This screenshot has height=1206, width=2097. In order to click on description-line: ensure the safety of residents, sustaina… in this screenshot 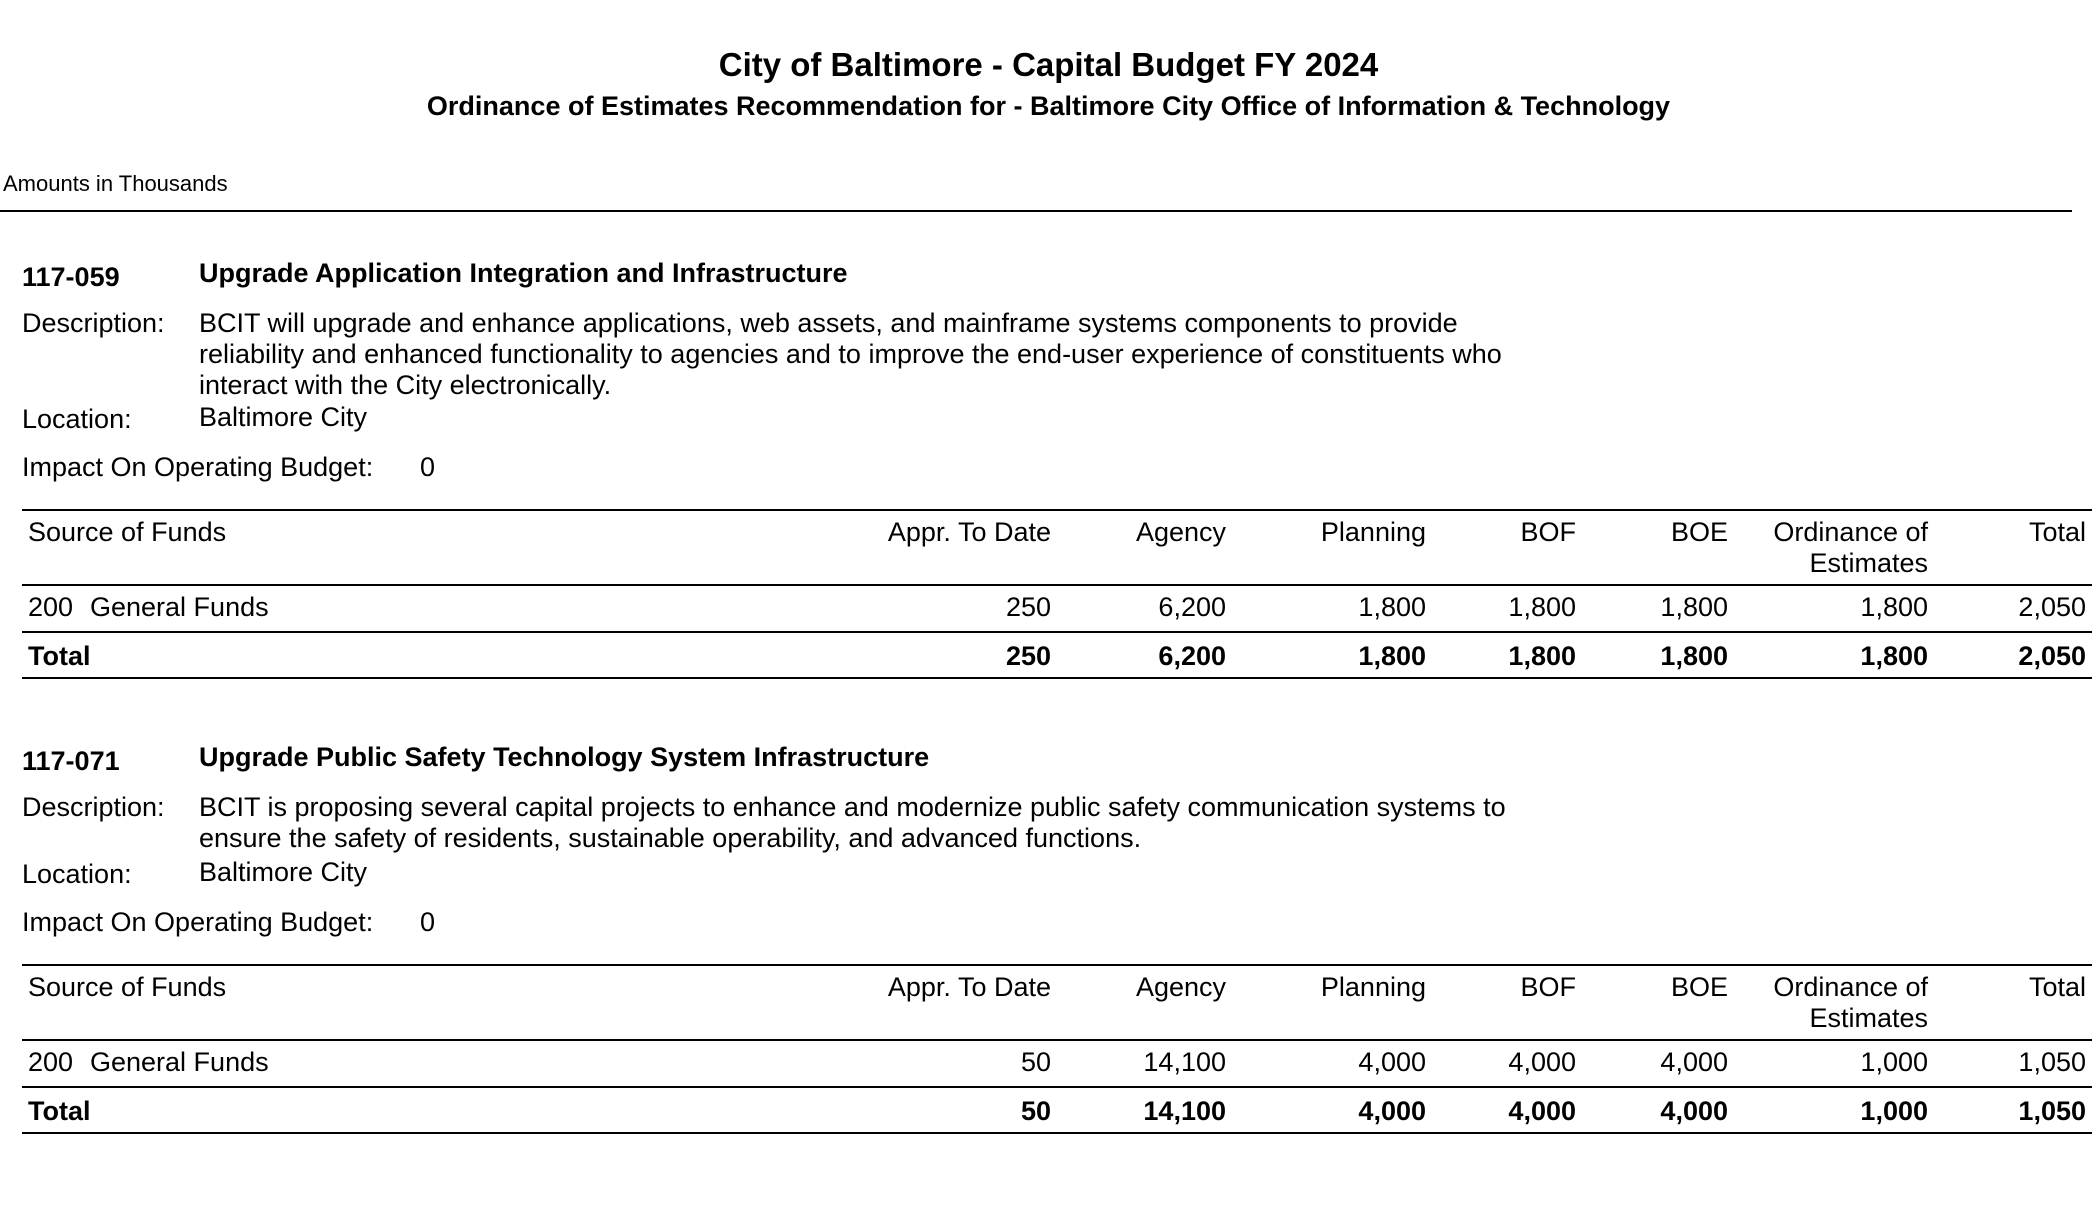, I will do `click(670, 838)`.